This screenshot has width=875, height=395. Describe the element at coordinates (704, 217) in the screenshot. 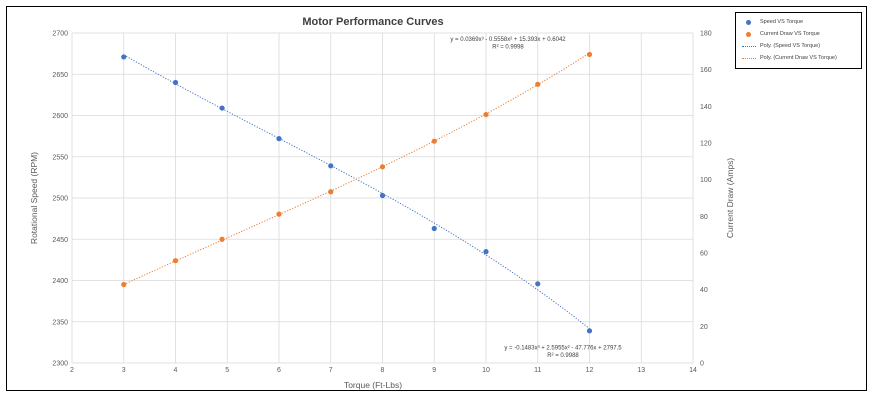

I see `y2-tick-label: 80` at that location.